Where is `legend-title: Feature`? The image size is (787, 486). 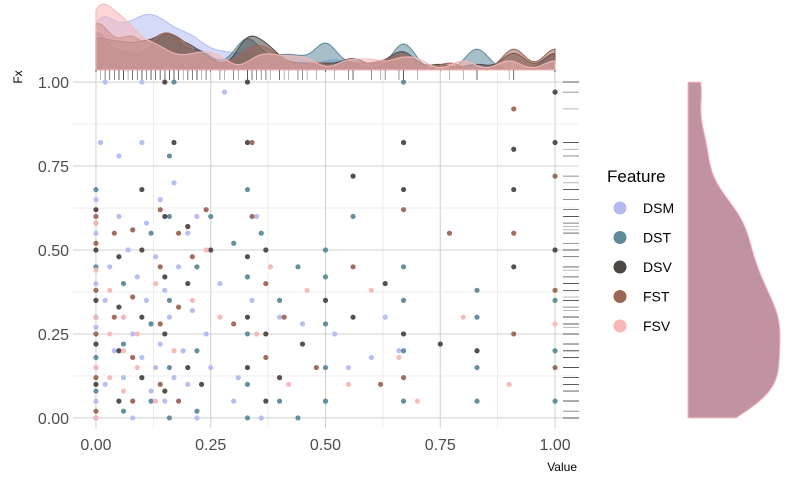 legend-title: Feature is located at coordinates (636, 176).